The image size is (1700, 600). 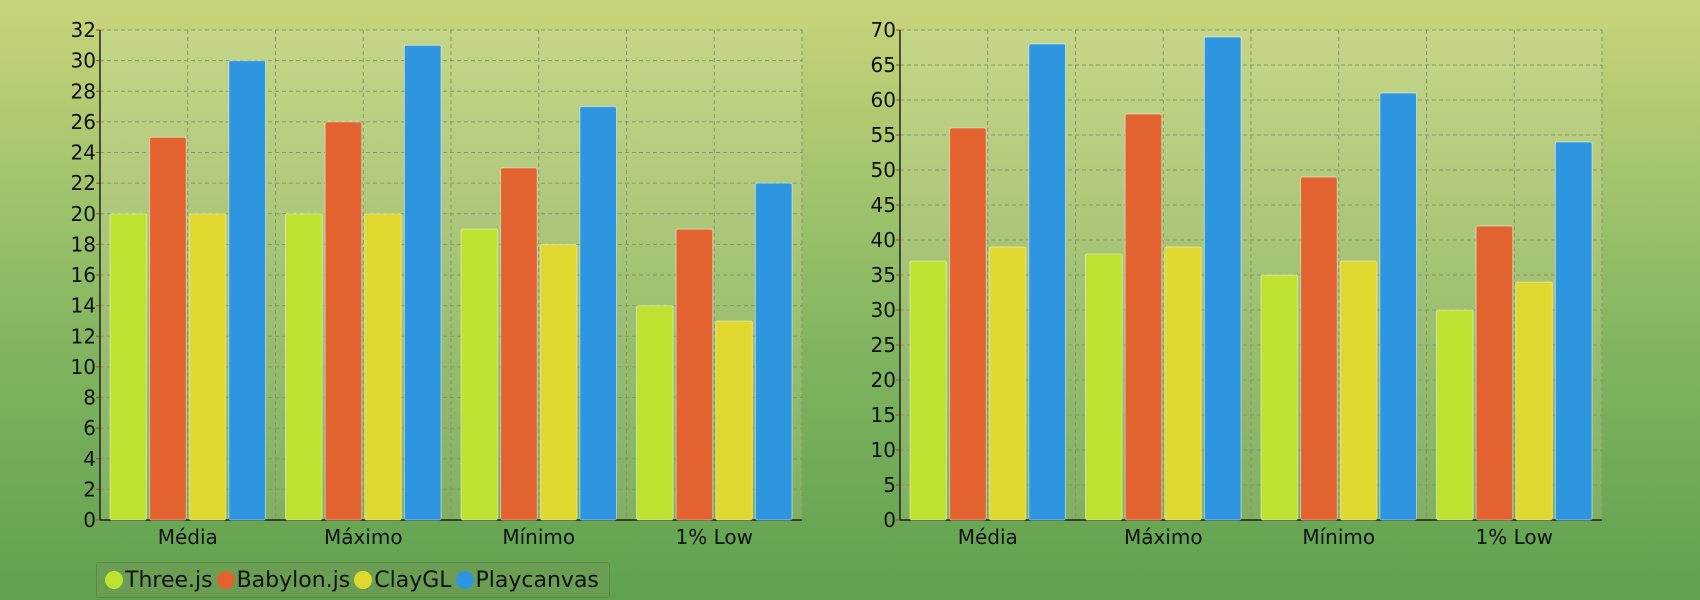 What do you see at coordinates (83, 336) in the screenshot?
I see `y-tick-label: 12` at bounding box center [83, 336].